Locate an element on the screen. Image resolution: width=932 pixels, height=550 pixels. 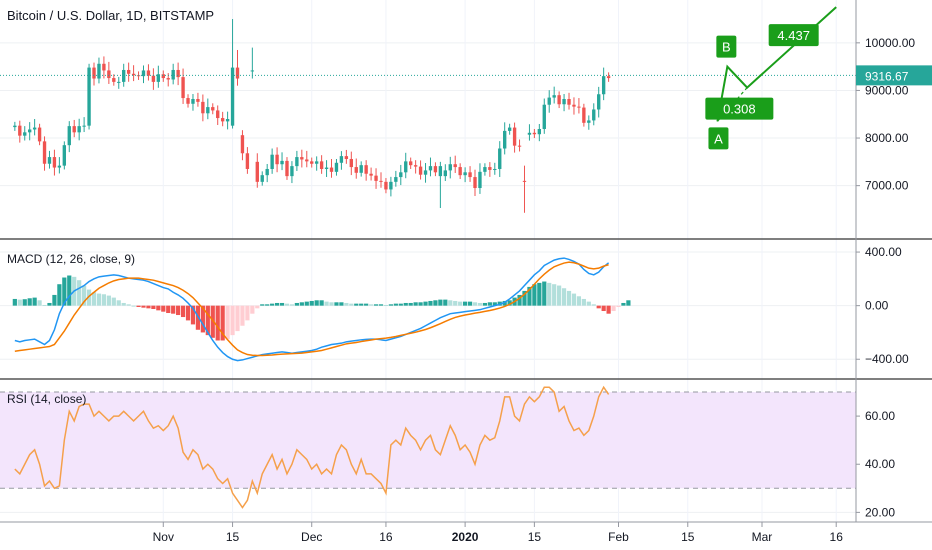
pattern-point-a-label-box is located at coordinates (718, 138).